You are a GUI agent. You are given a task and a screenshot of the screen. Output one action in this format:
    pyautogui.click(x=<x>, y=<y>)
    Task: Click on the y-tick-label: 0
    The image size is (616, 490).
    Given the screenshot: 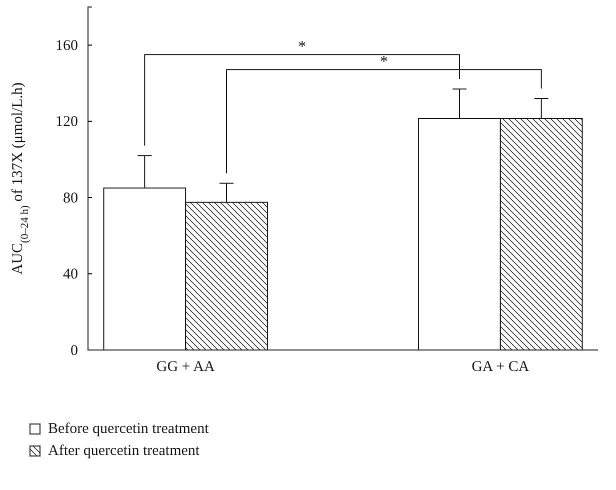 What is the action you would take?
    pyautogui.click(x=74, y=350)
    